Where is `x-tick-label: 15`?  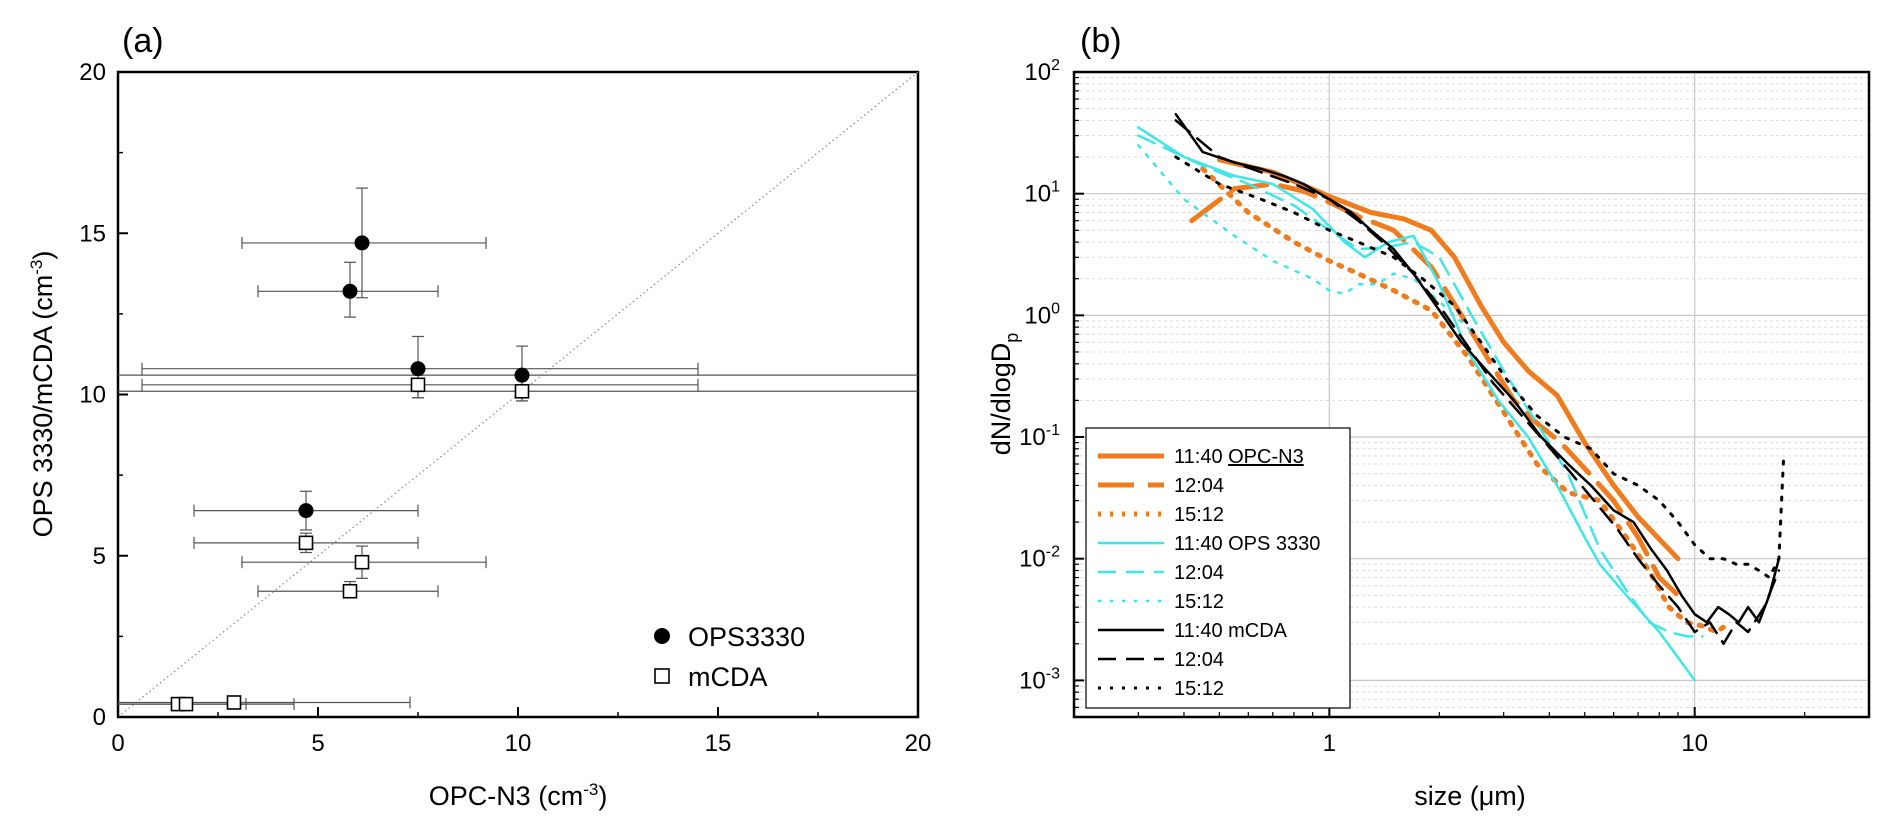 x-tick-label: 15 is located at coordinates (718, 743).